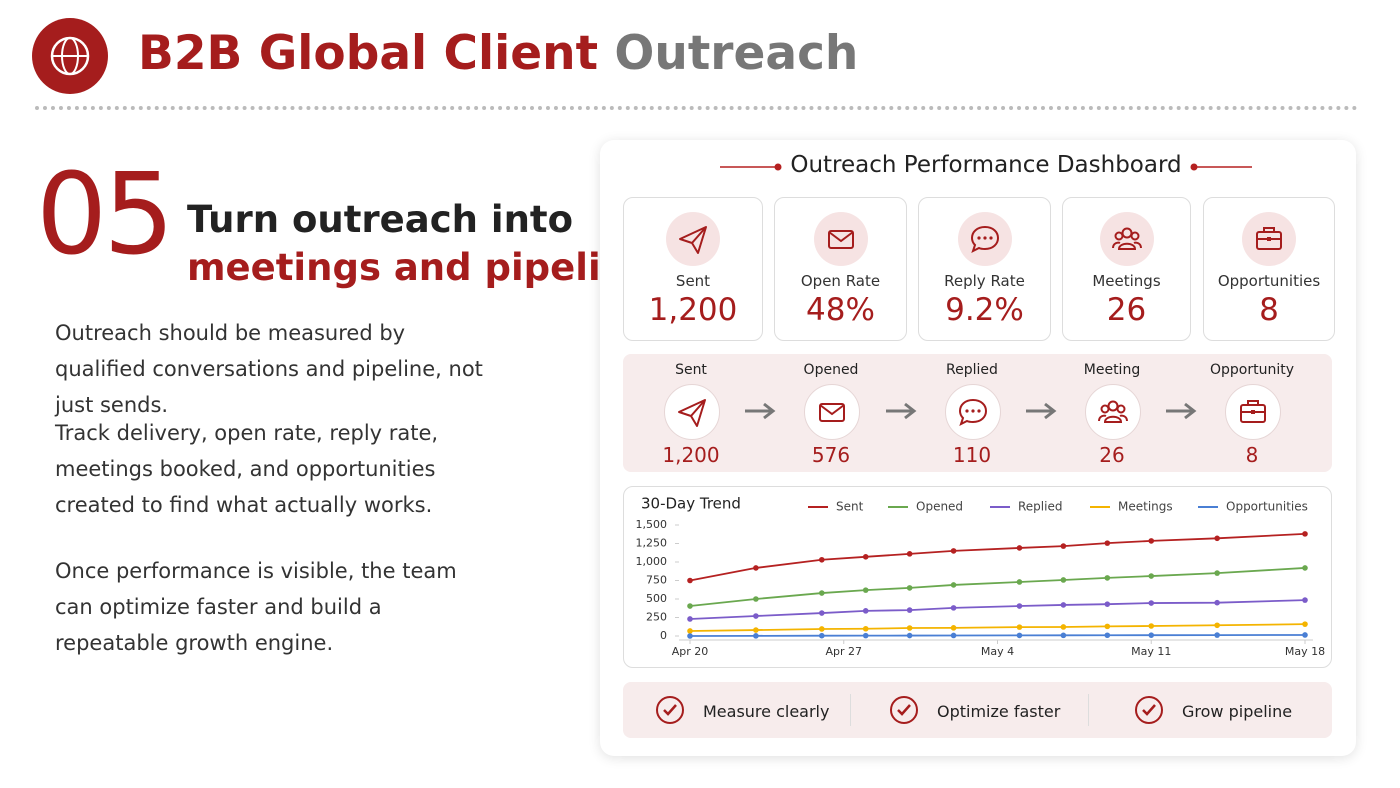  What do you see at coordinates (656, 580) in the screenshot?
I see `y-tick-label: 750` at bounding box center [656, 580].